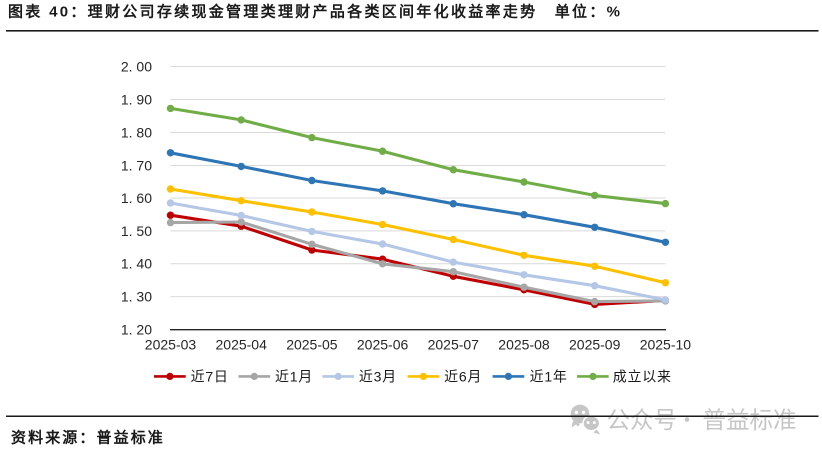 This screenshot has width=822, height=457. I want to click on svg-text: 近1月, so click(294, 377).